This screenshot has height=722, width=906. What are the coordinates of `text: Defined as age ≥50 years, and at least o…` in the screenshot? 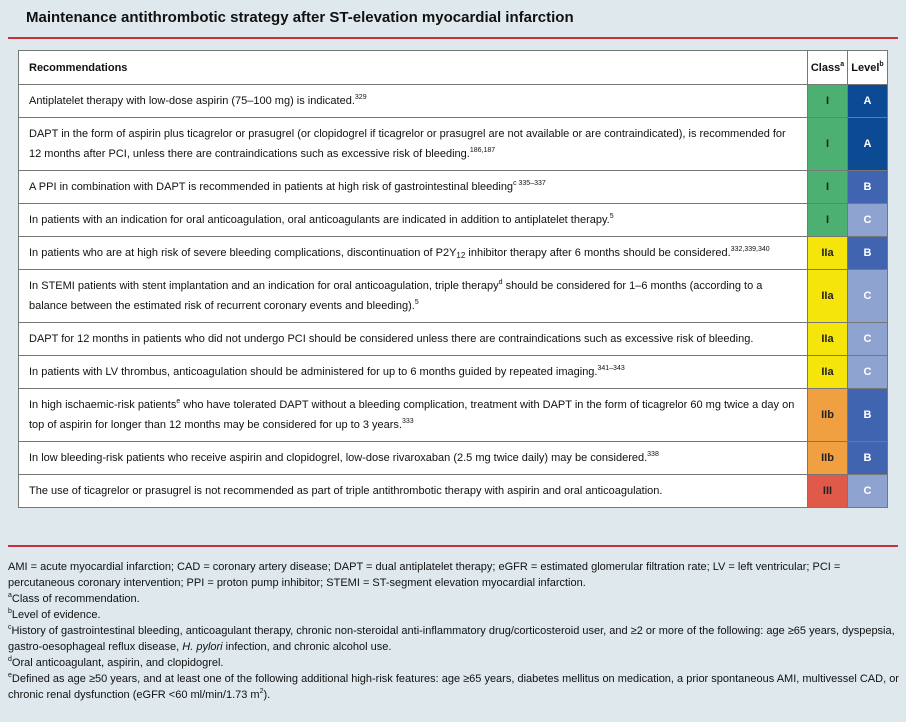 It's located at (453, 687).